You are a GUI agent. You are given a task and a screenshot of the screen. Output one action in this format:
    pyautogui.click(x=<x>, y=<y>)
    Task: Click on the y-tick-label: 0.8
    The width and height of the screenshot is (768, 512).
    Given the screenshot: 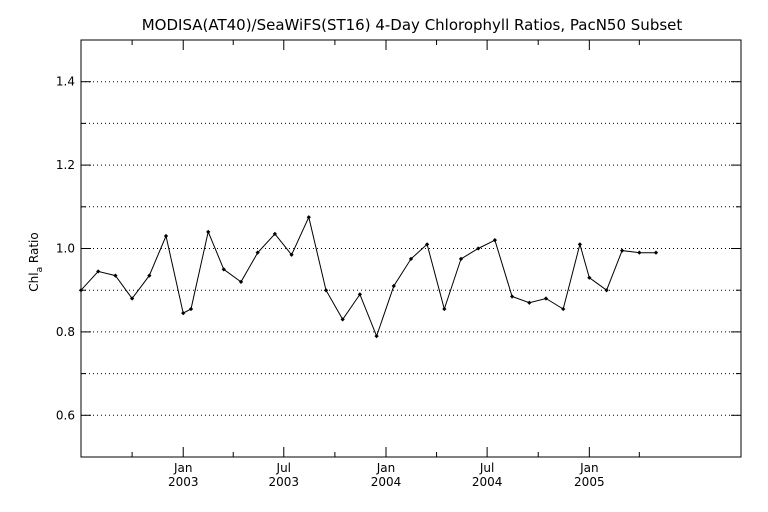 What is the action you would take?
    pyautogui.click(x=65, y=332)
    